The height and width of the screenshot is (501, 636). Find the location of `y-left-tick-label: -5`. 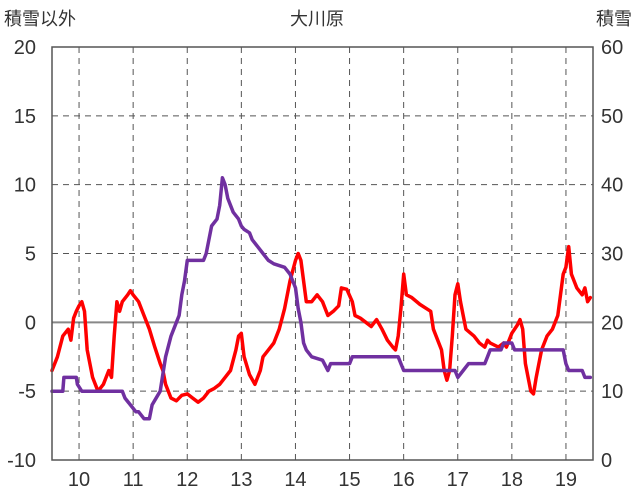

y-left-tick-label: -5 is located at coordinates (27, 392).